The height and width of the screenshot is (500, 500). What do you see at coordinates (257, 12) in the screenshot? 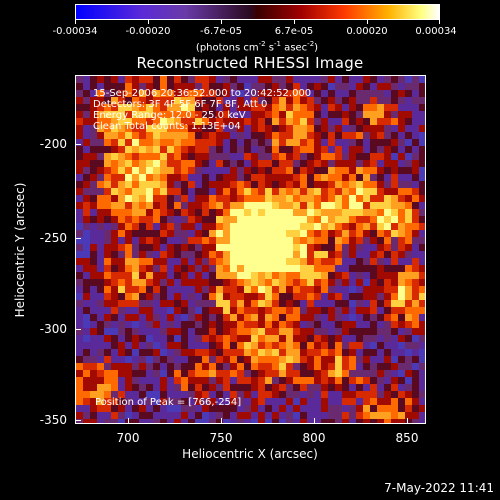
I see `colorbar` at bounding box center [257, 12].